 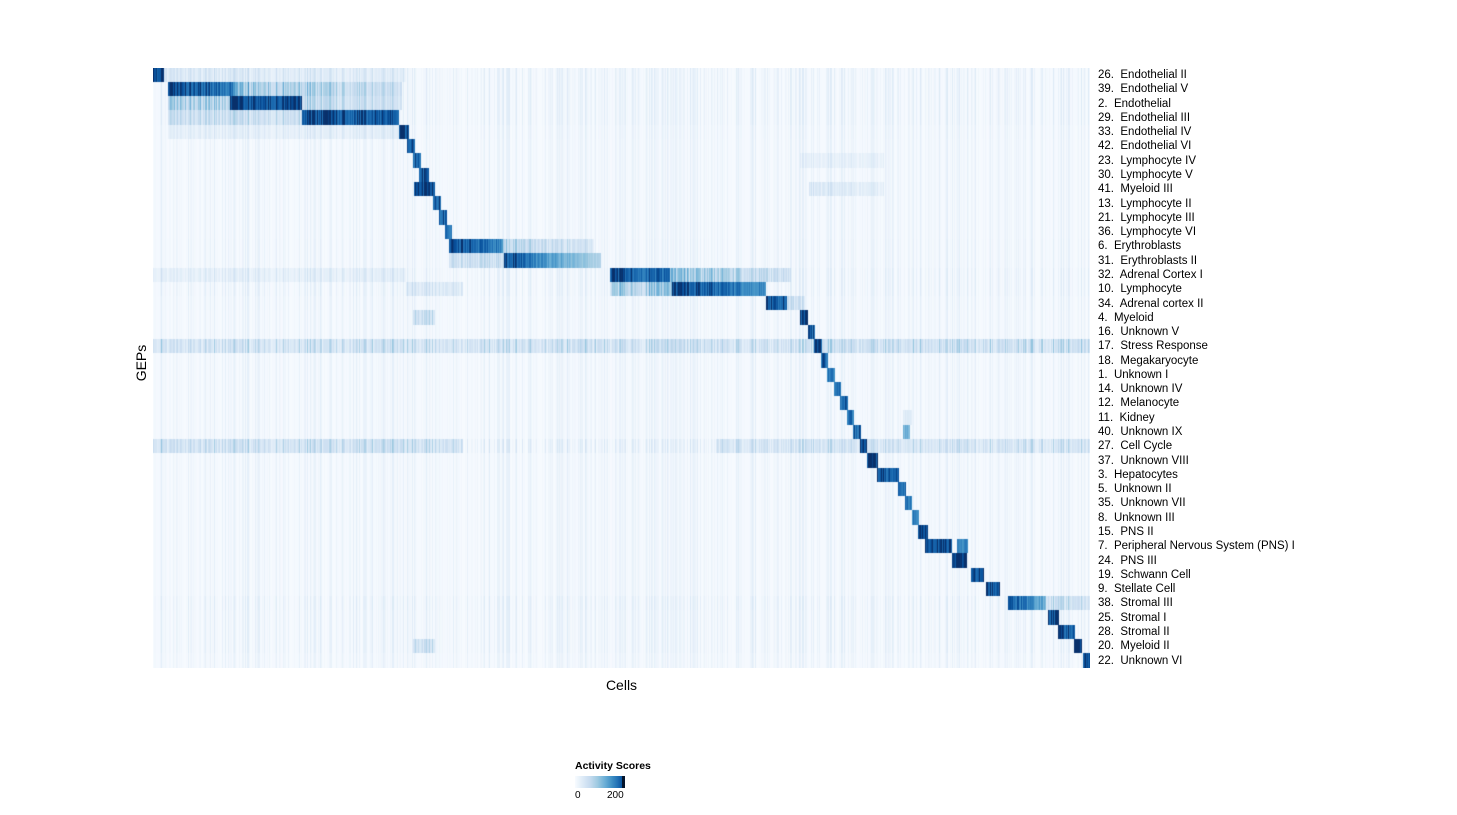 I want to click on row-label: 27. Cell Cycle, so click(x=1135, y=446).